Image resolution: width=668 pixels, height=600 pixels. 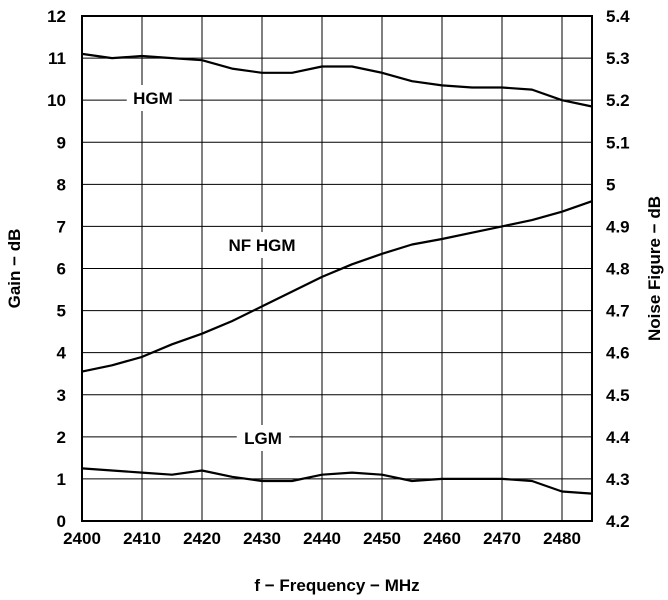 What do you see at coordinates (618, 395) in the screenshot?
I see `y2-tick-label: 4.5` at bounding box center [618, 395].